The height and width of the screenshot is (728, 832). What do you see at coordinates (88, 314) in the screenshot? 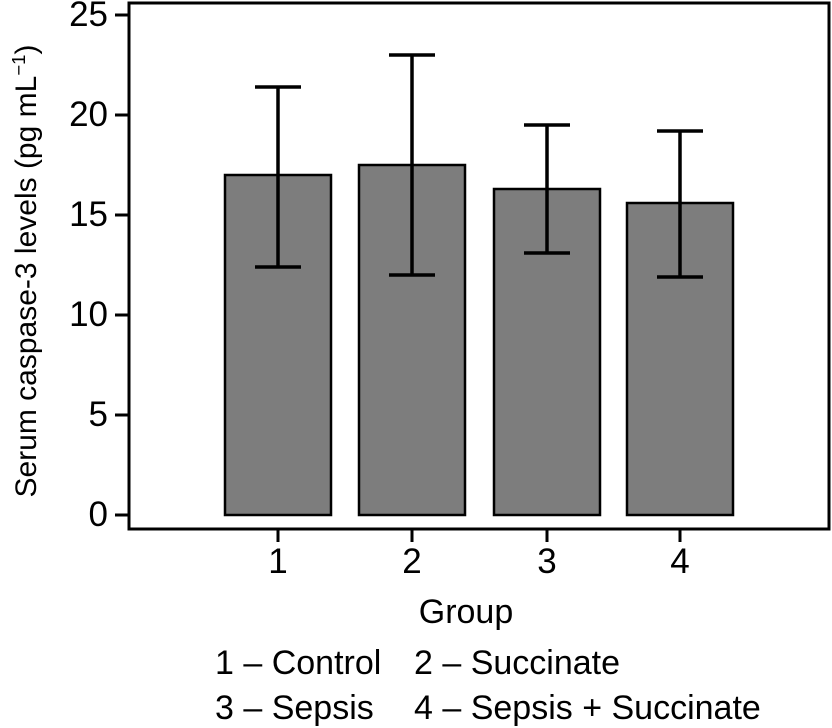
I see `y-tick-label-10: 10` at bounding box center [88, 314].